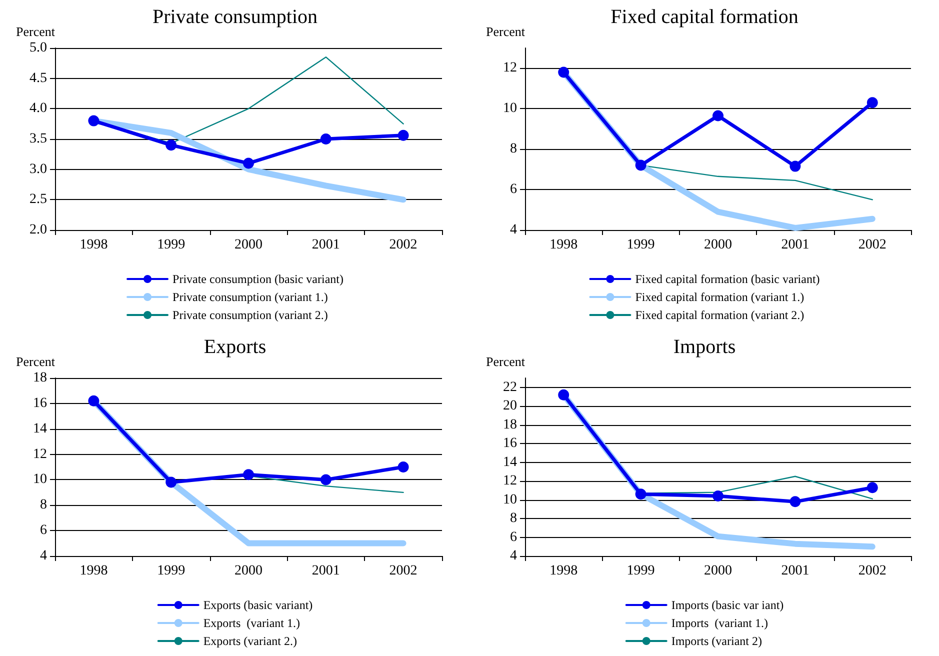 This screenshot has height=656, width=939. Describe the element at coordinates (719, 297) in the screenshot. I see `legend-label: Fixed capital formation (variant 1.)` at that location.